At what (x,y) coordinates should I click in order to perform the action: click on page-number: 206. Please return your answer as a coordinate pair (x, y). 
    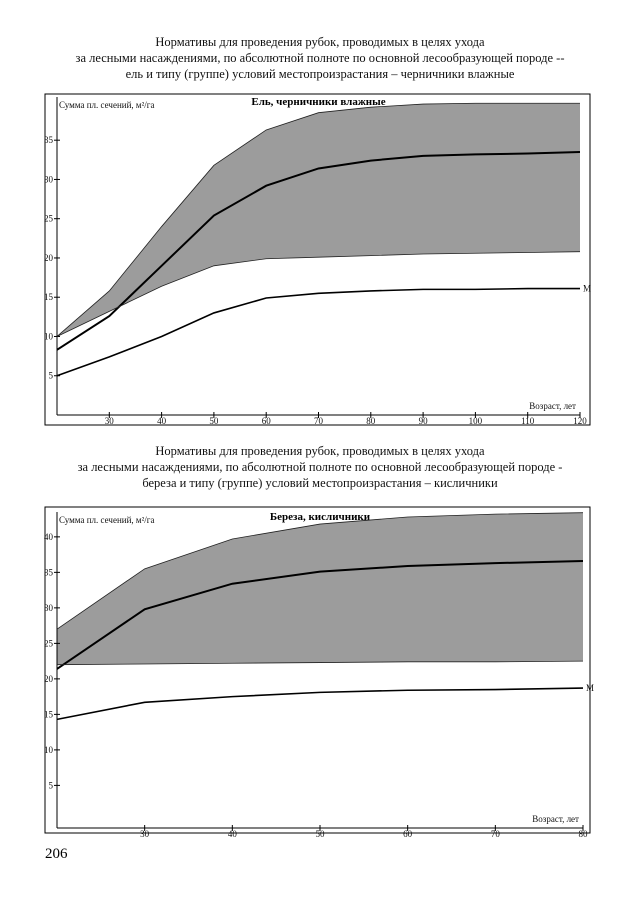
    Looking at the image, I should click on (56, 854).